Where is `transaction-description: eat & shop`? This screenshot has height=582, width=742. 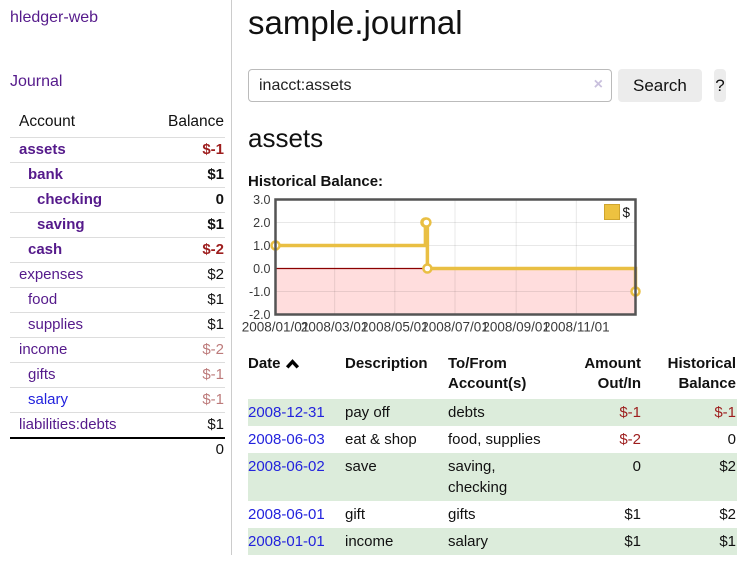 transaction-description: eat & shop is located at coordinates (381, 439).